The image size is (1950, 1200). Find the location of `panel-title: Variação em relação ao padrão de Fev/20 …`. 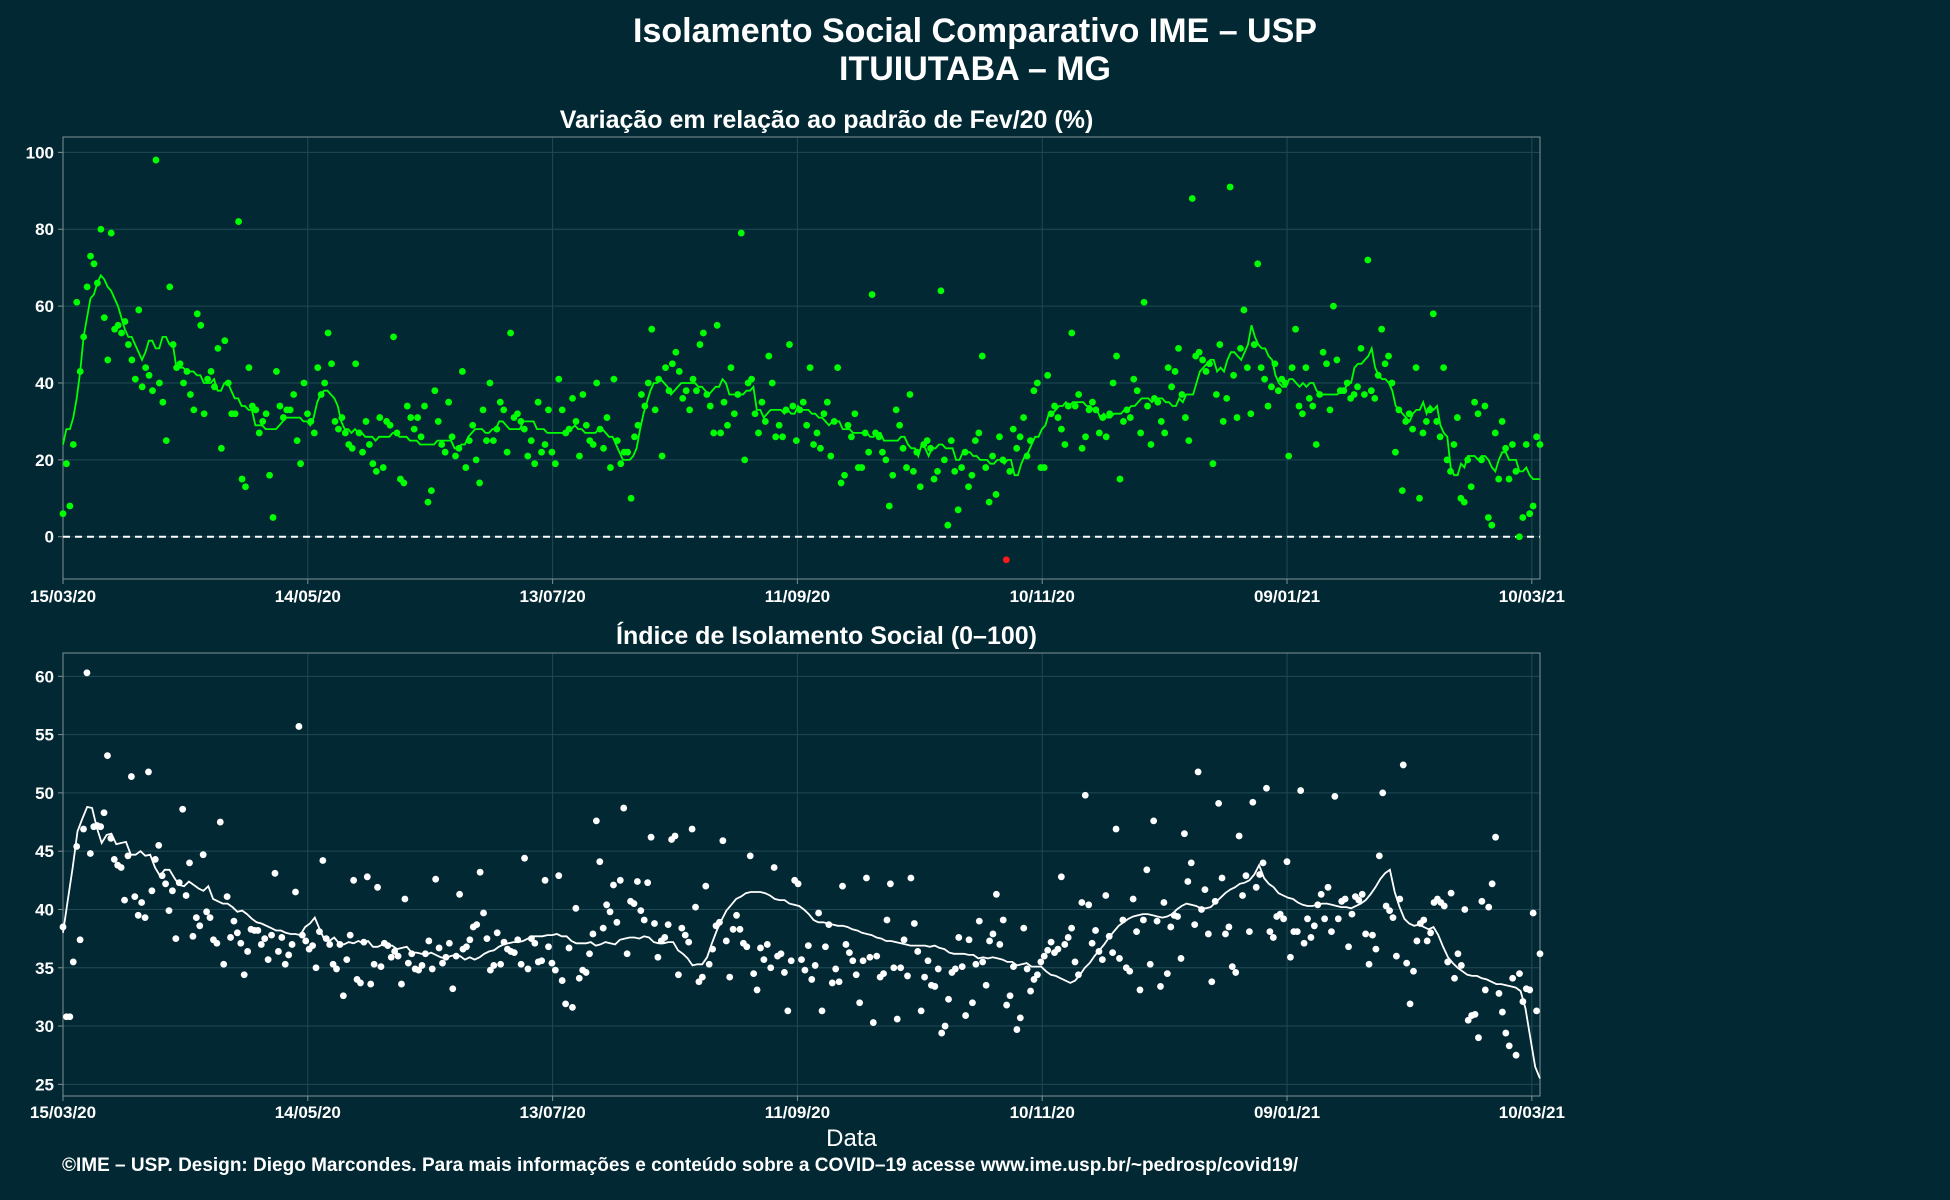

panel-title: Variação em relação ao padrão de Fev/20 … is located at coordinates (827, 120).